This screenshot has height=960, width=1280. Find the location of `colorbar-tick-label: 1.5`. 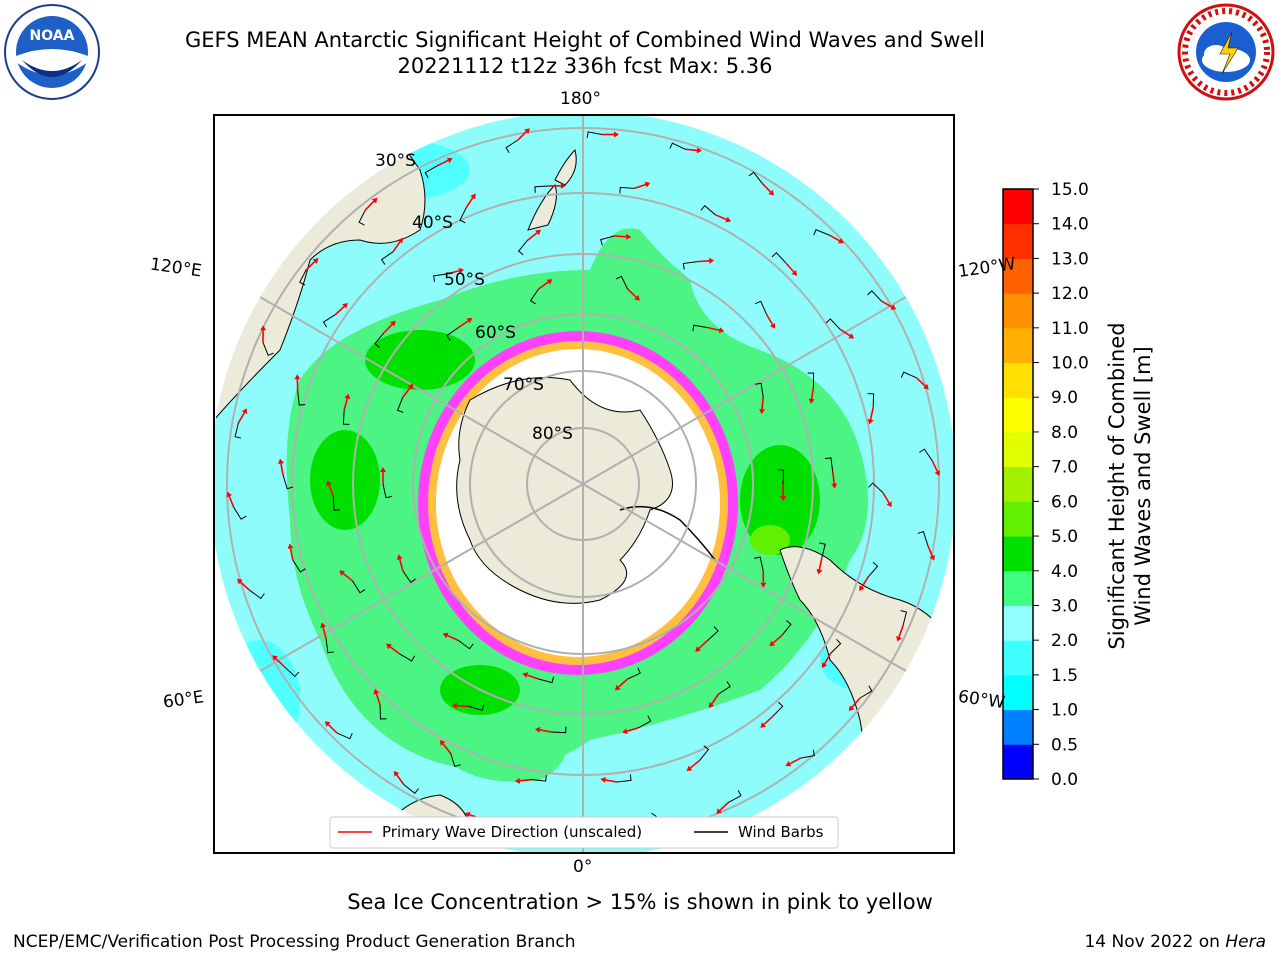

colorbar-tick-label: 1.5 is located at coordinates (1064, 676).